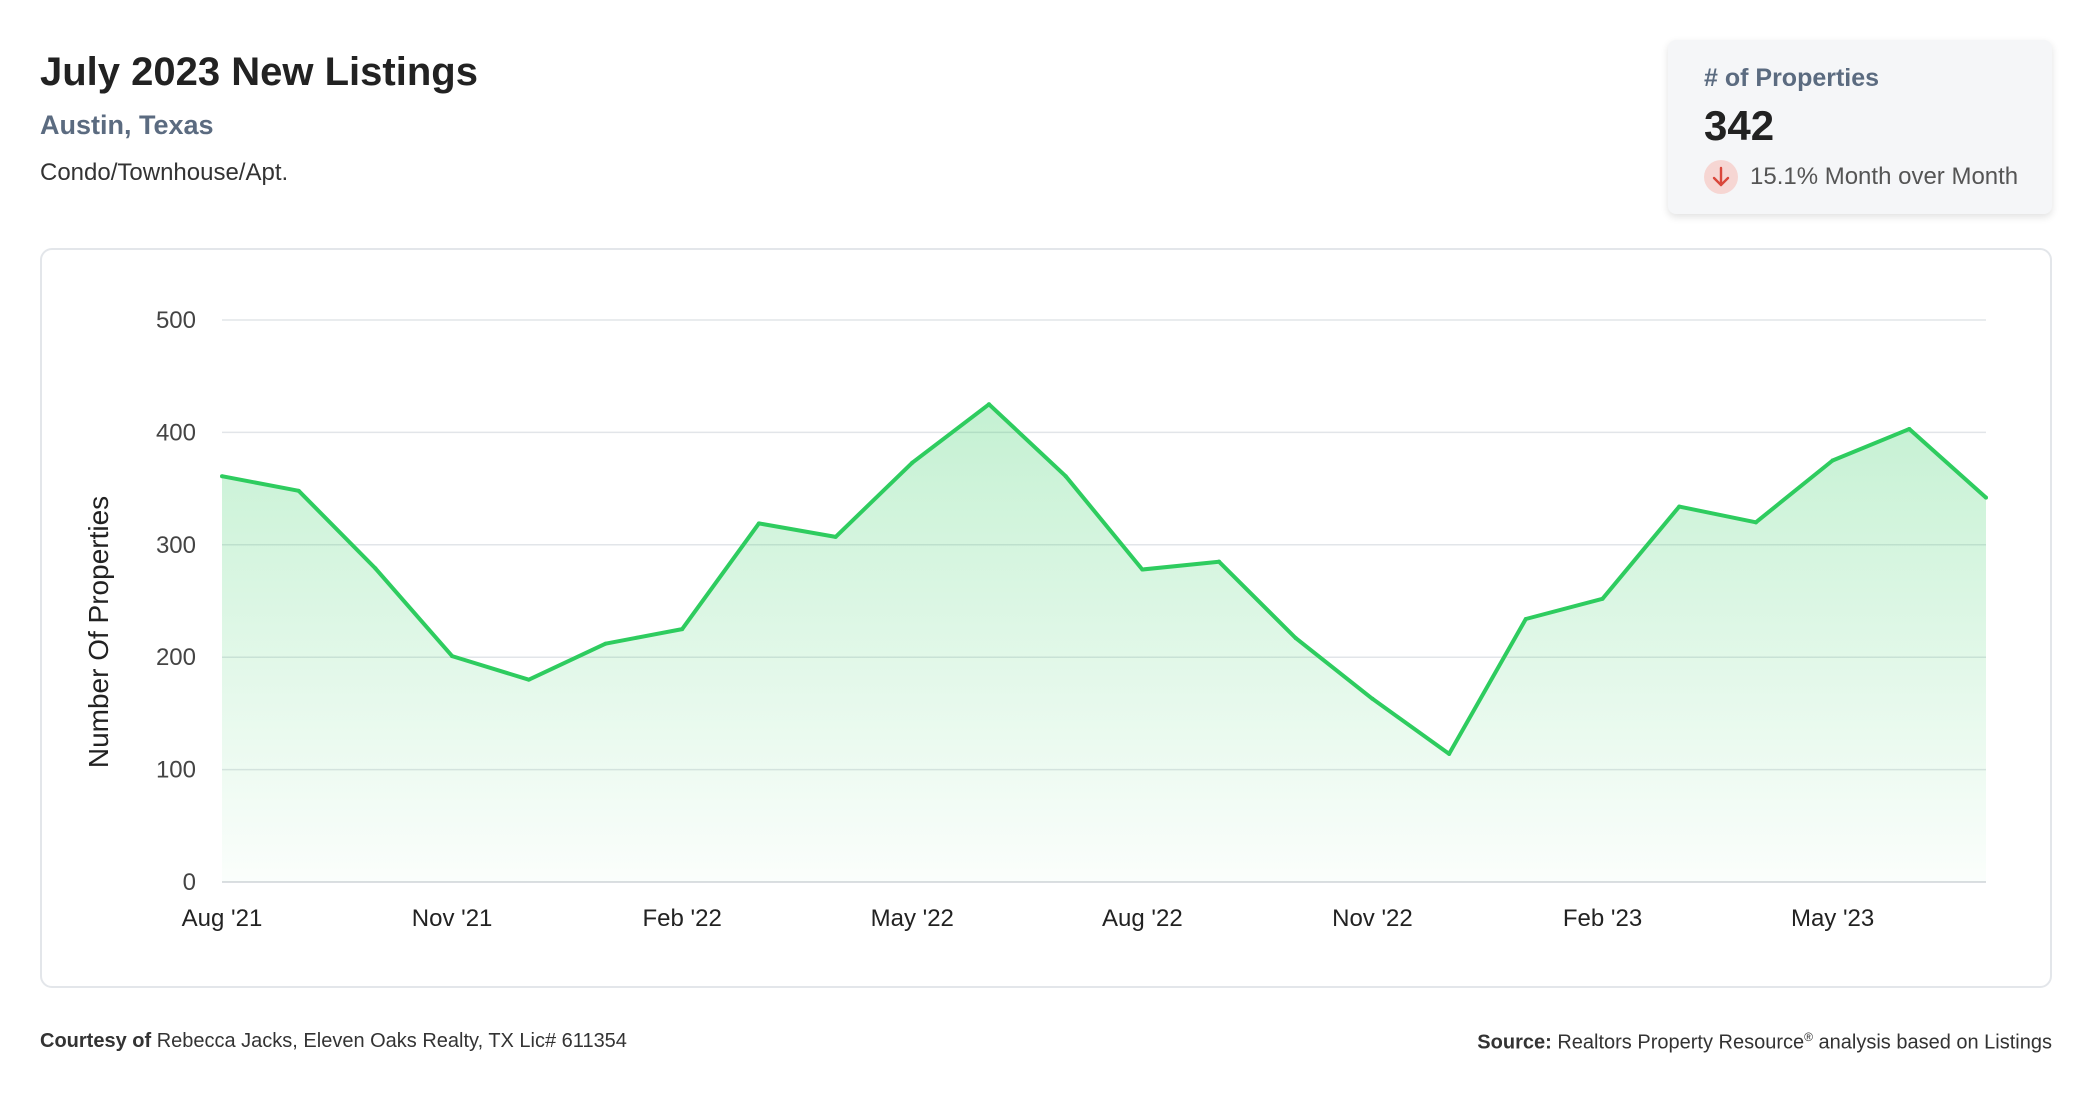  What do you see at coordinates (1739, 125) in the screenshot?
I see `kpi-value: 342` at bounding box center [1739, 125].